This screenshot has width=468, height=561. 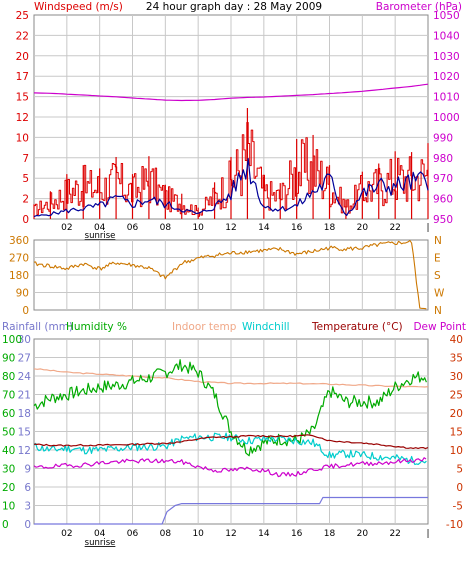 What do you see at coordinates (230, 467) in the screenshot?
I see `dew-point-line` at bounding box center [230, 467].